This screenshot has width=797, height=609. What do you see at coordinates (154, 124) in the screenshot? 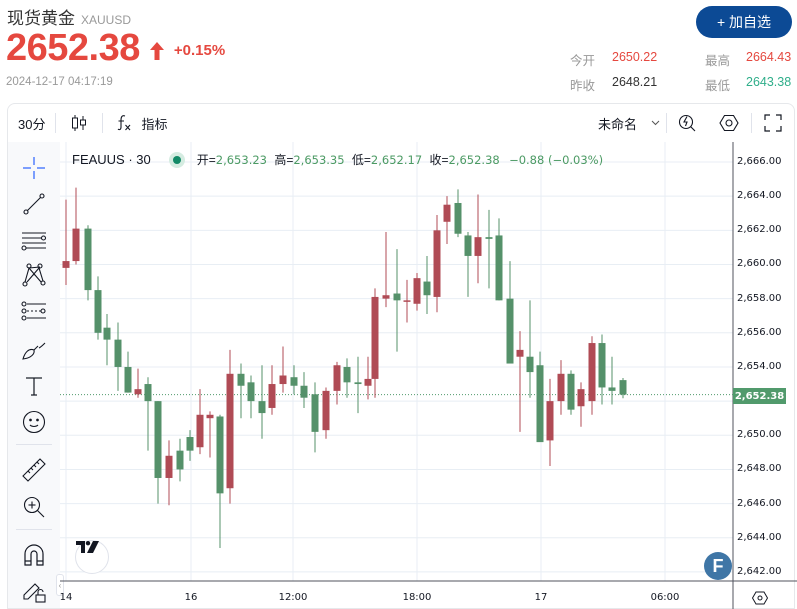
I see `indicators-label: 指标` at bounding box center [154, 124].